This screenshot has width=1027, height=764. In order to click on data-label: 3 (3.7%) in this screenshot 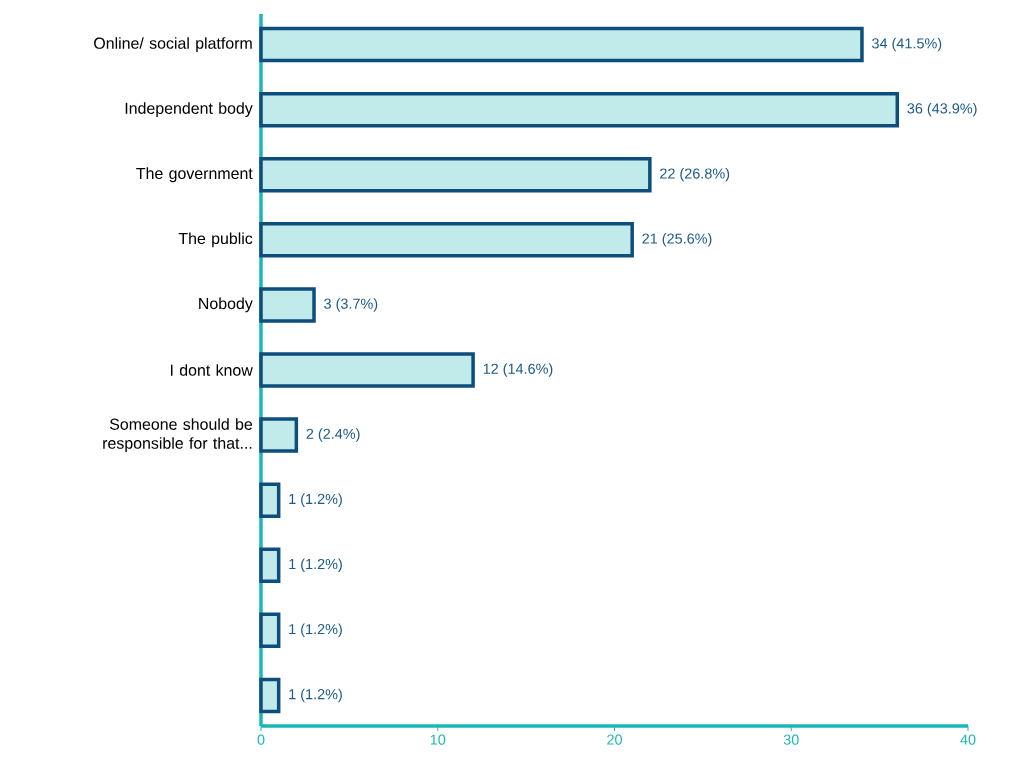, I will do `click(351, 305)`.